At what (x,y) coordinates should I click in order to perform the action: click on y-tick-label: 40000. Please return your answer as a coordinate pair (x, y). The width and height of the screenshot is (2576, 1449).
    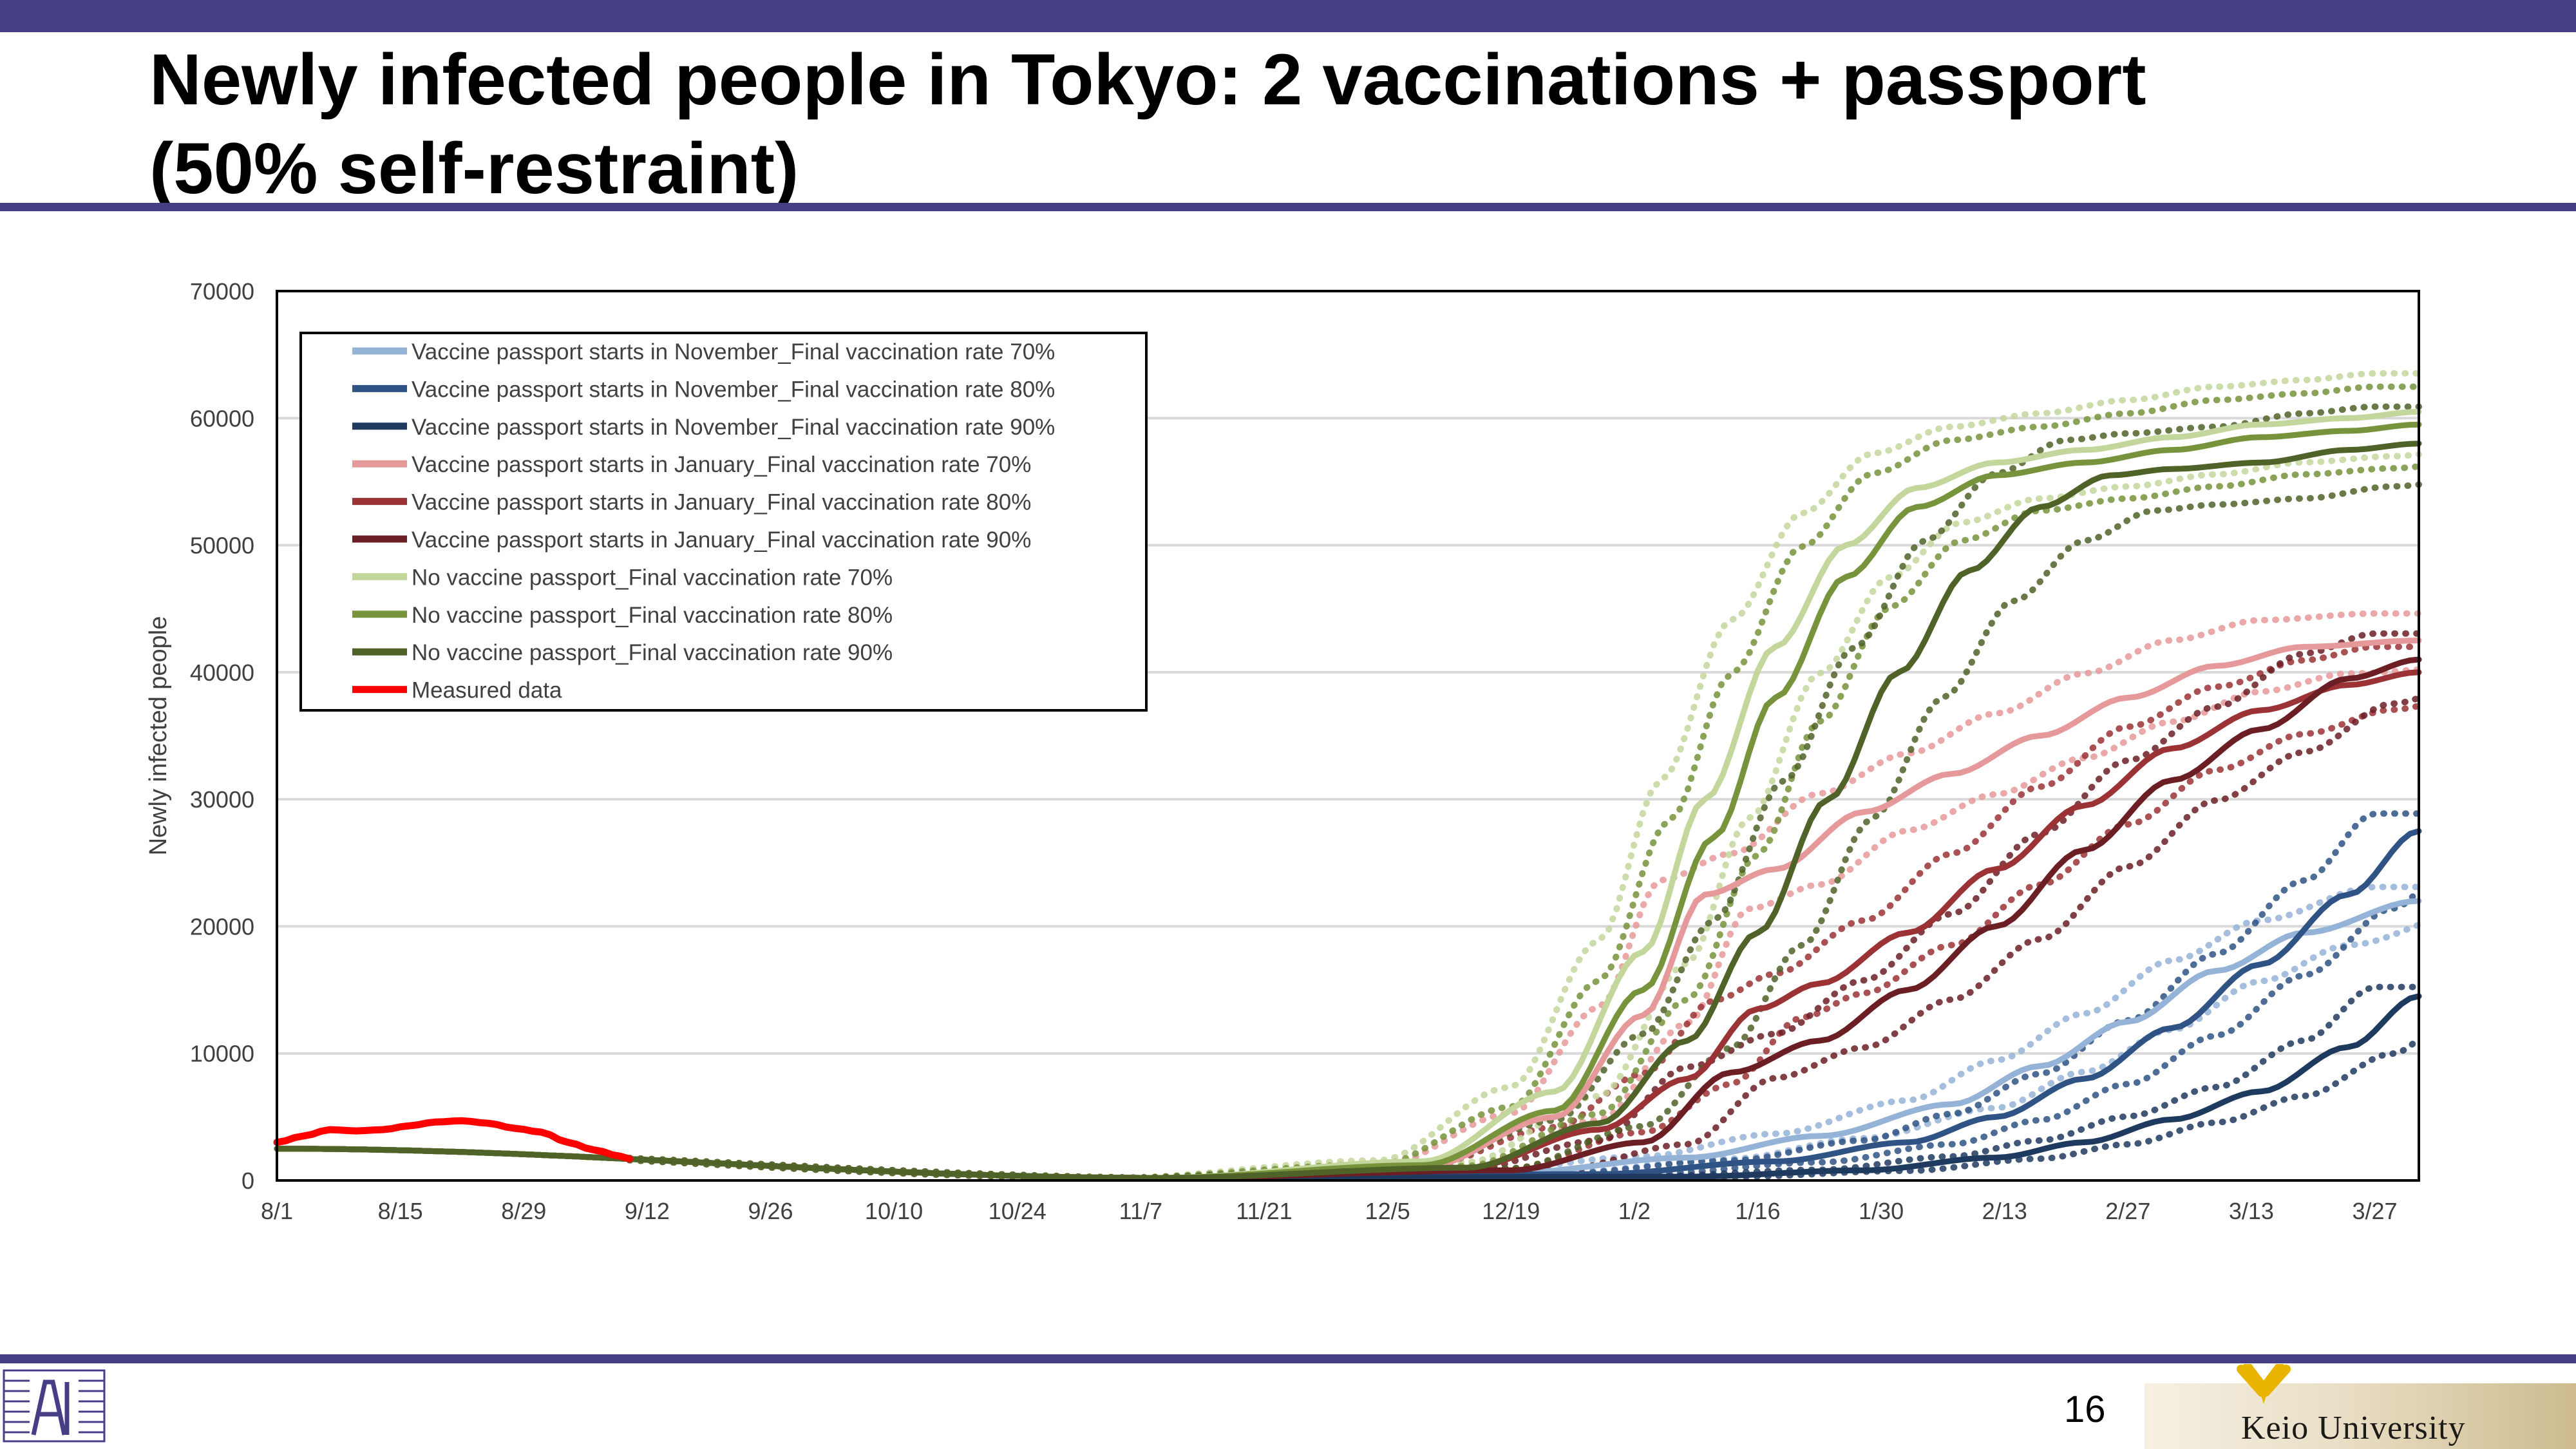
    Looking at the image, I should click on (222, 673).